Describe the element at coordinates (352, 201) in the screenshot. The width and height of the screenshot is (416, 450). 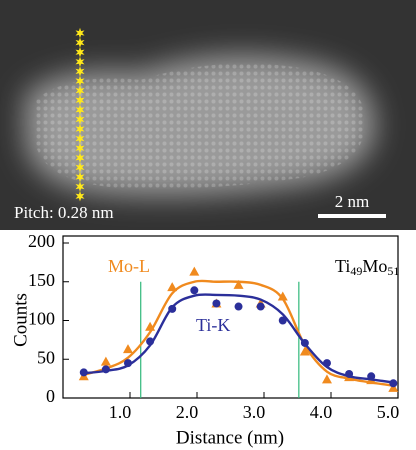
I see `scale-label: 2 nm` at that location.